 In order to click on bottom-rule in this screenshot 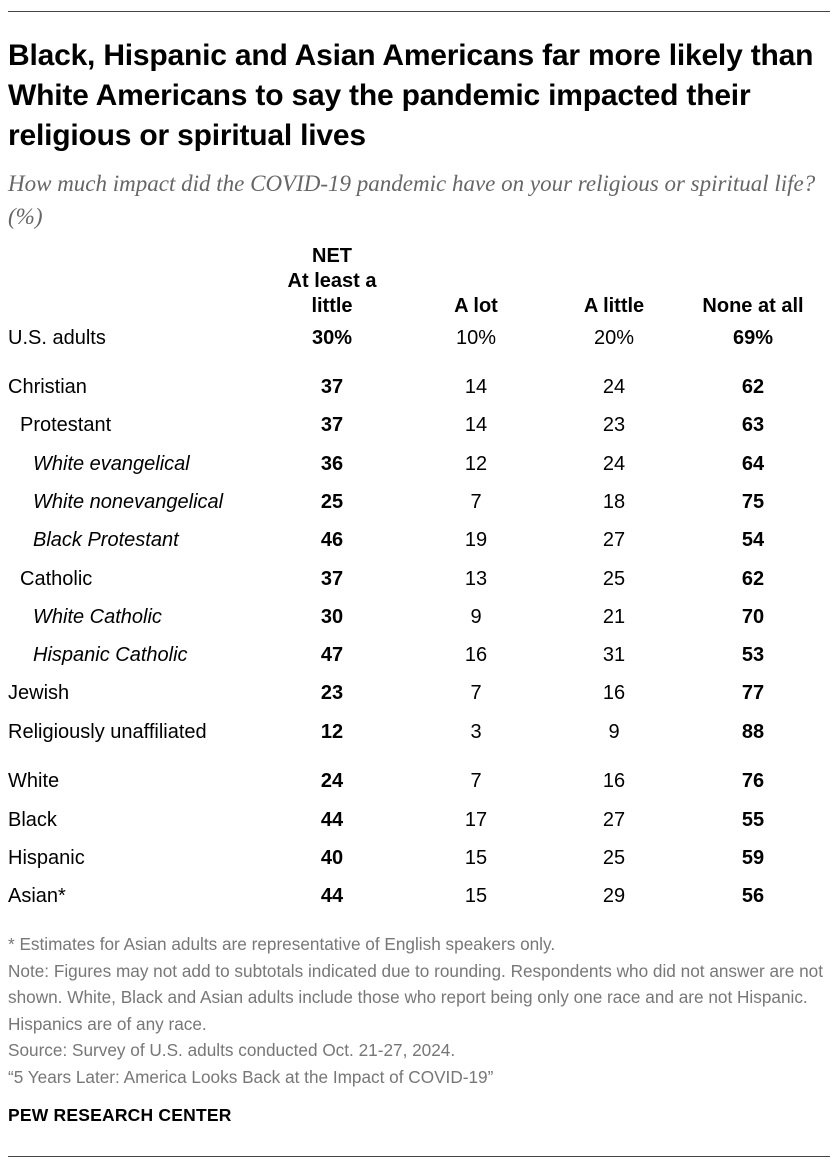, I will do `click(419, 1156)`.